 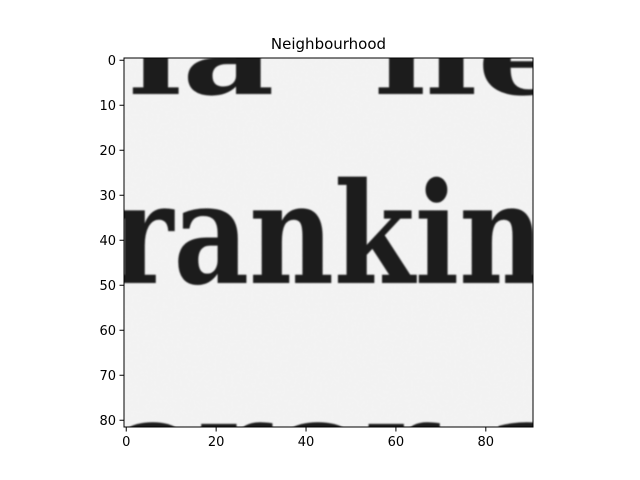 What do you see at coordinates (107, 151) in the screenshot?
I see `y-tick-label: 20` at bounding box center [107, 151].